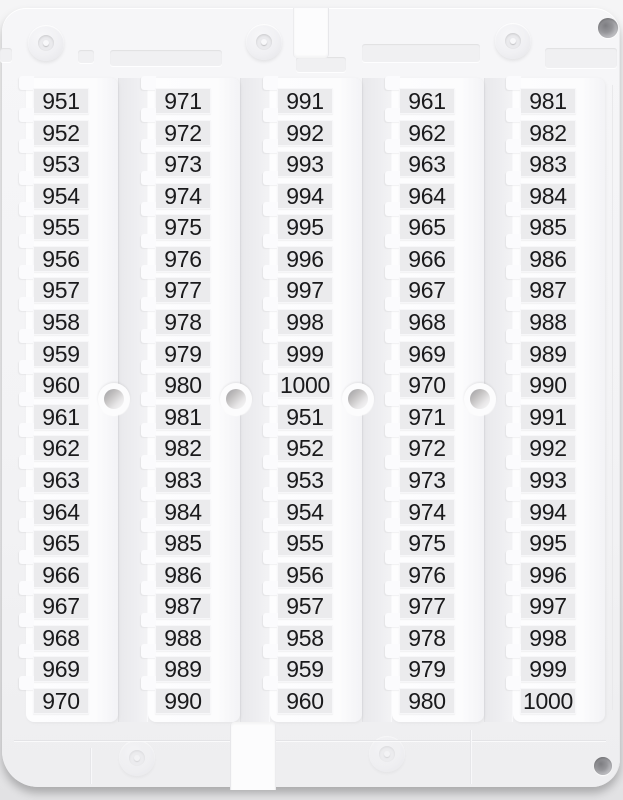 Image resolution: width=623 pixels, height=800 pixels. I want to click on marker-tag: 999, so click(305, 354).